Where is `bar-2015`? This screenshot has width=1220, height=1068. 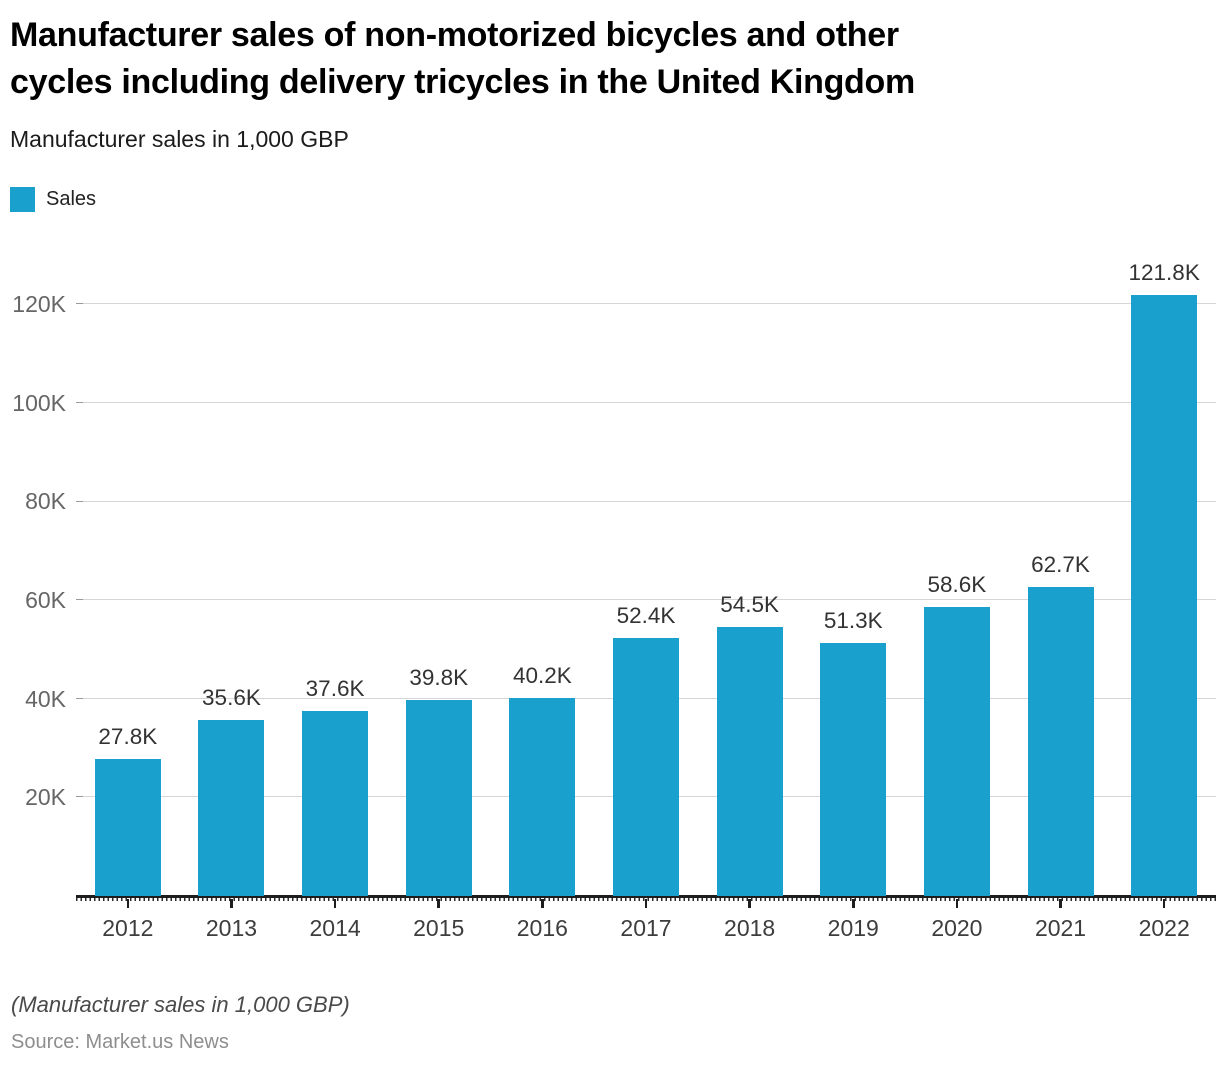 bar-2015 is located at coordinates (438, 797).